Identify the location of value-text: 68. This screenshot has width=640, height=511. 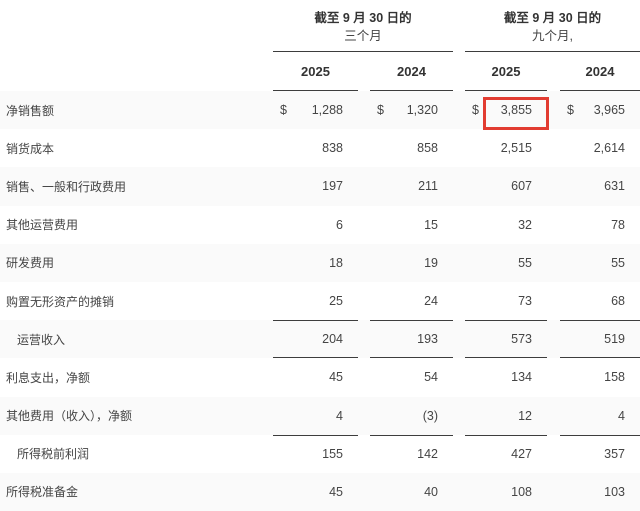
(618, 301).